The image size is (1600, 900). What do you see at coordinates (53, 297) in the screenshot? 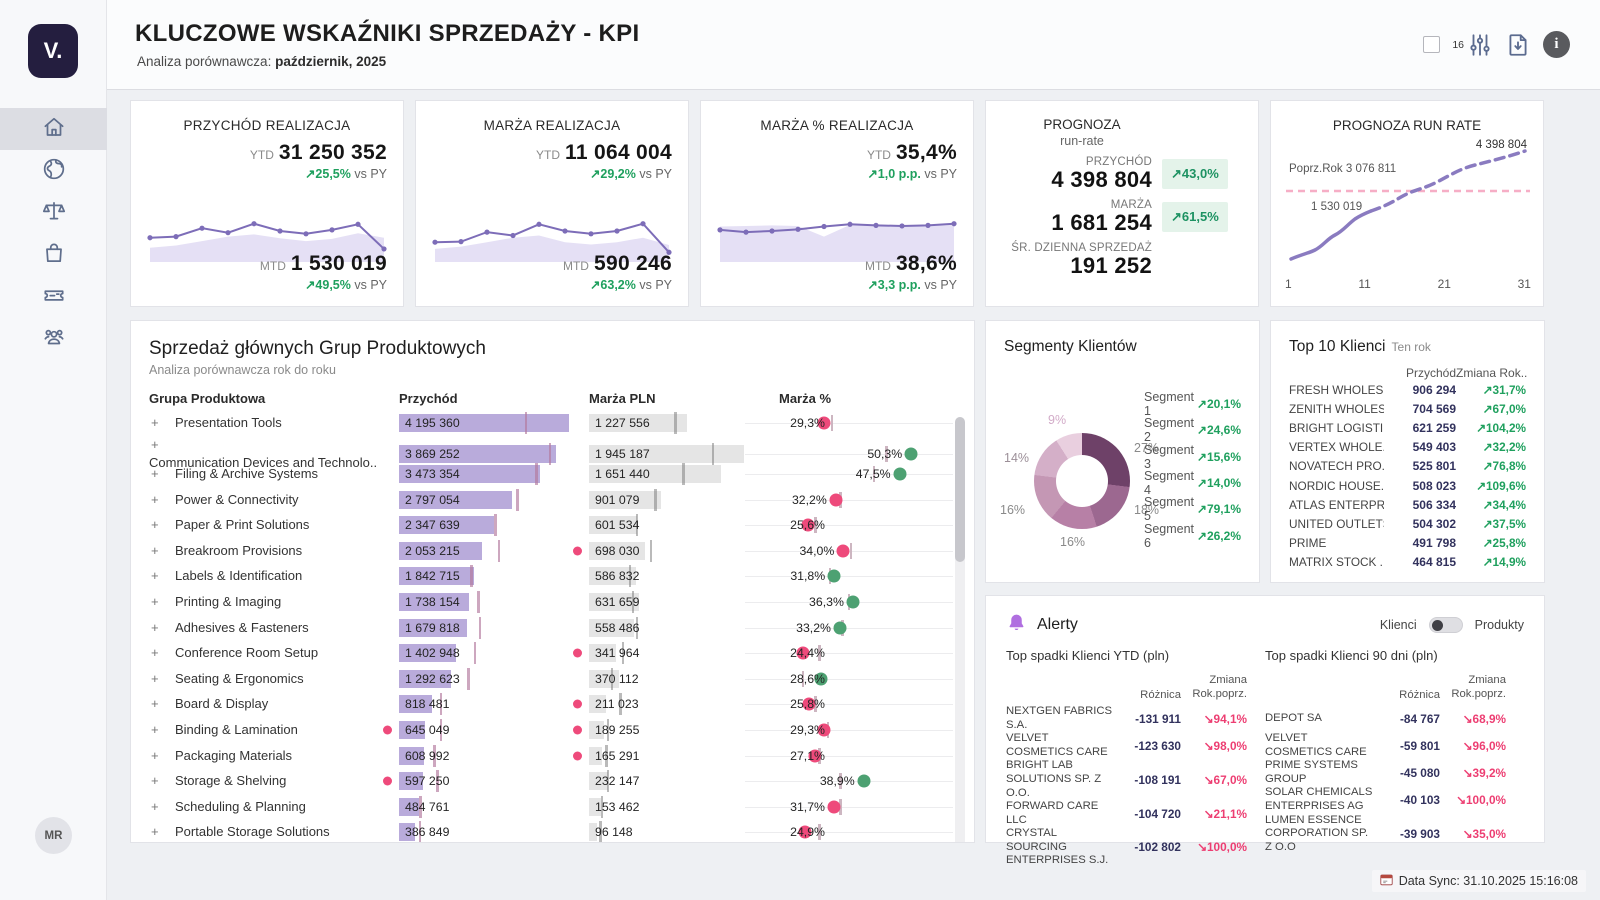
I see `sidebar-item-tickets` at bounding box center [53, 297].